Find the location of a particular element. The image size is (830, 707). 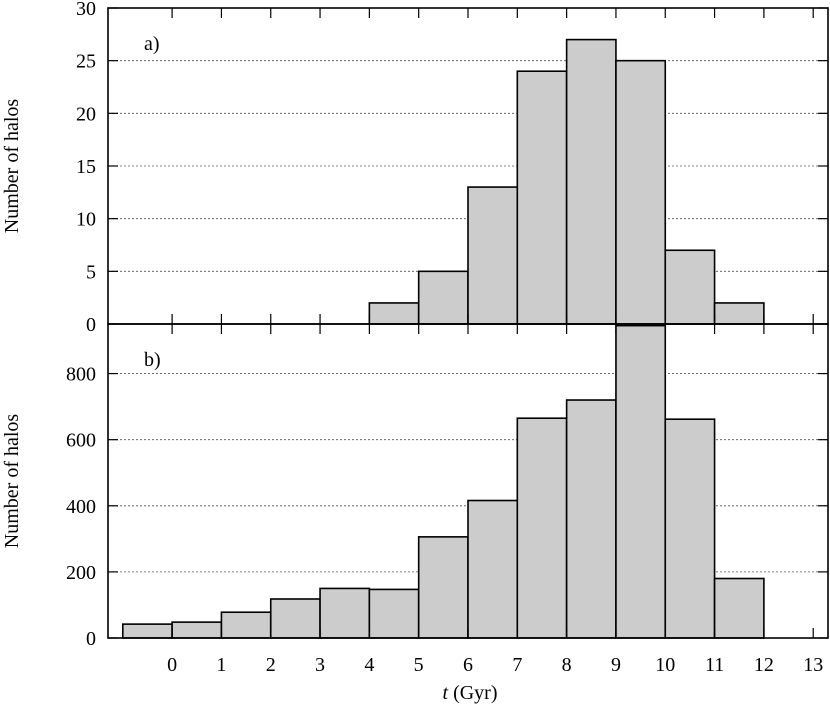

x-tick-label: 13 is located at coordinates (813, 665).